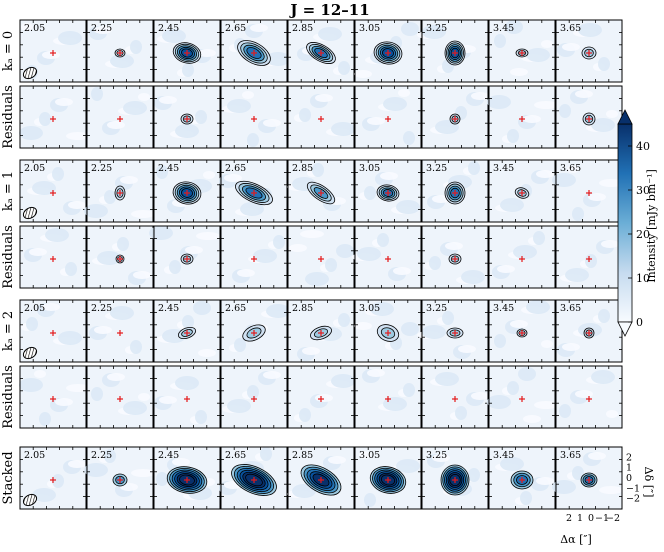  Describe the element at coordinates (639, 322) in the screenshot. I see `colorbar-tick-label: 0` at that location.